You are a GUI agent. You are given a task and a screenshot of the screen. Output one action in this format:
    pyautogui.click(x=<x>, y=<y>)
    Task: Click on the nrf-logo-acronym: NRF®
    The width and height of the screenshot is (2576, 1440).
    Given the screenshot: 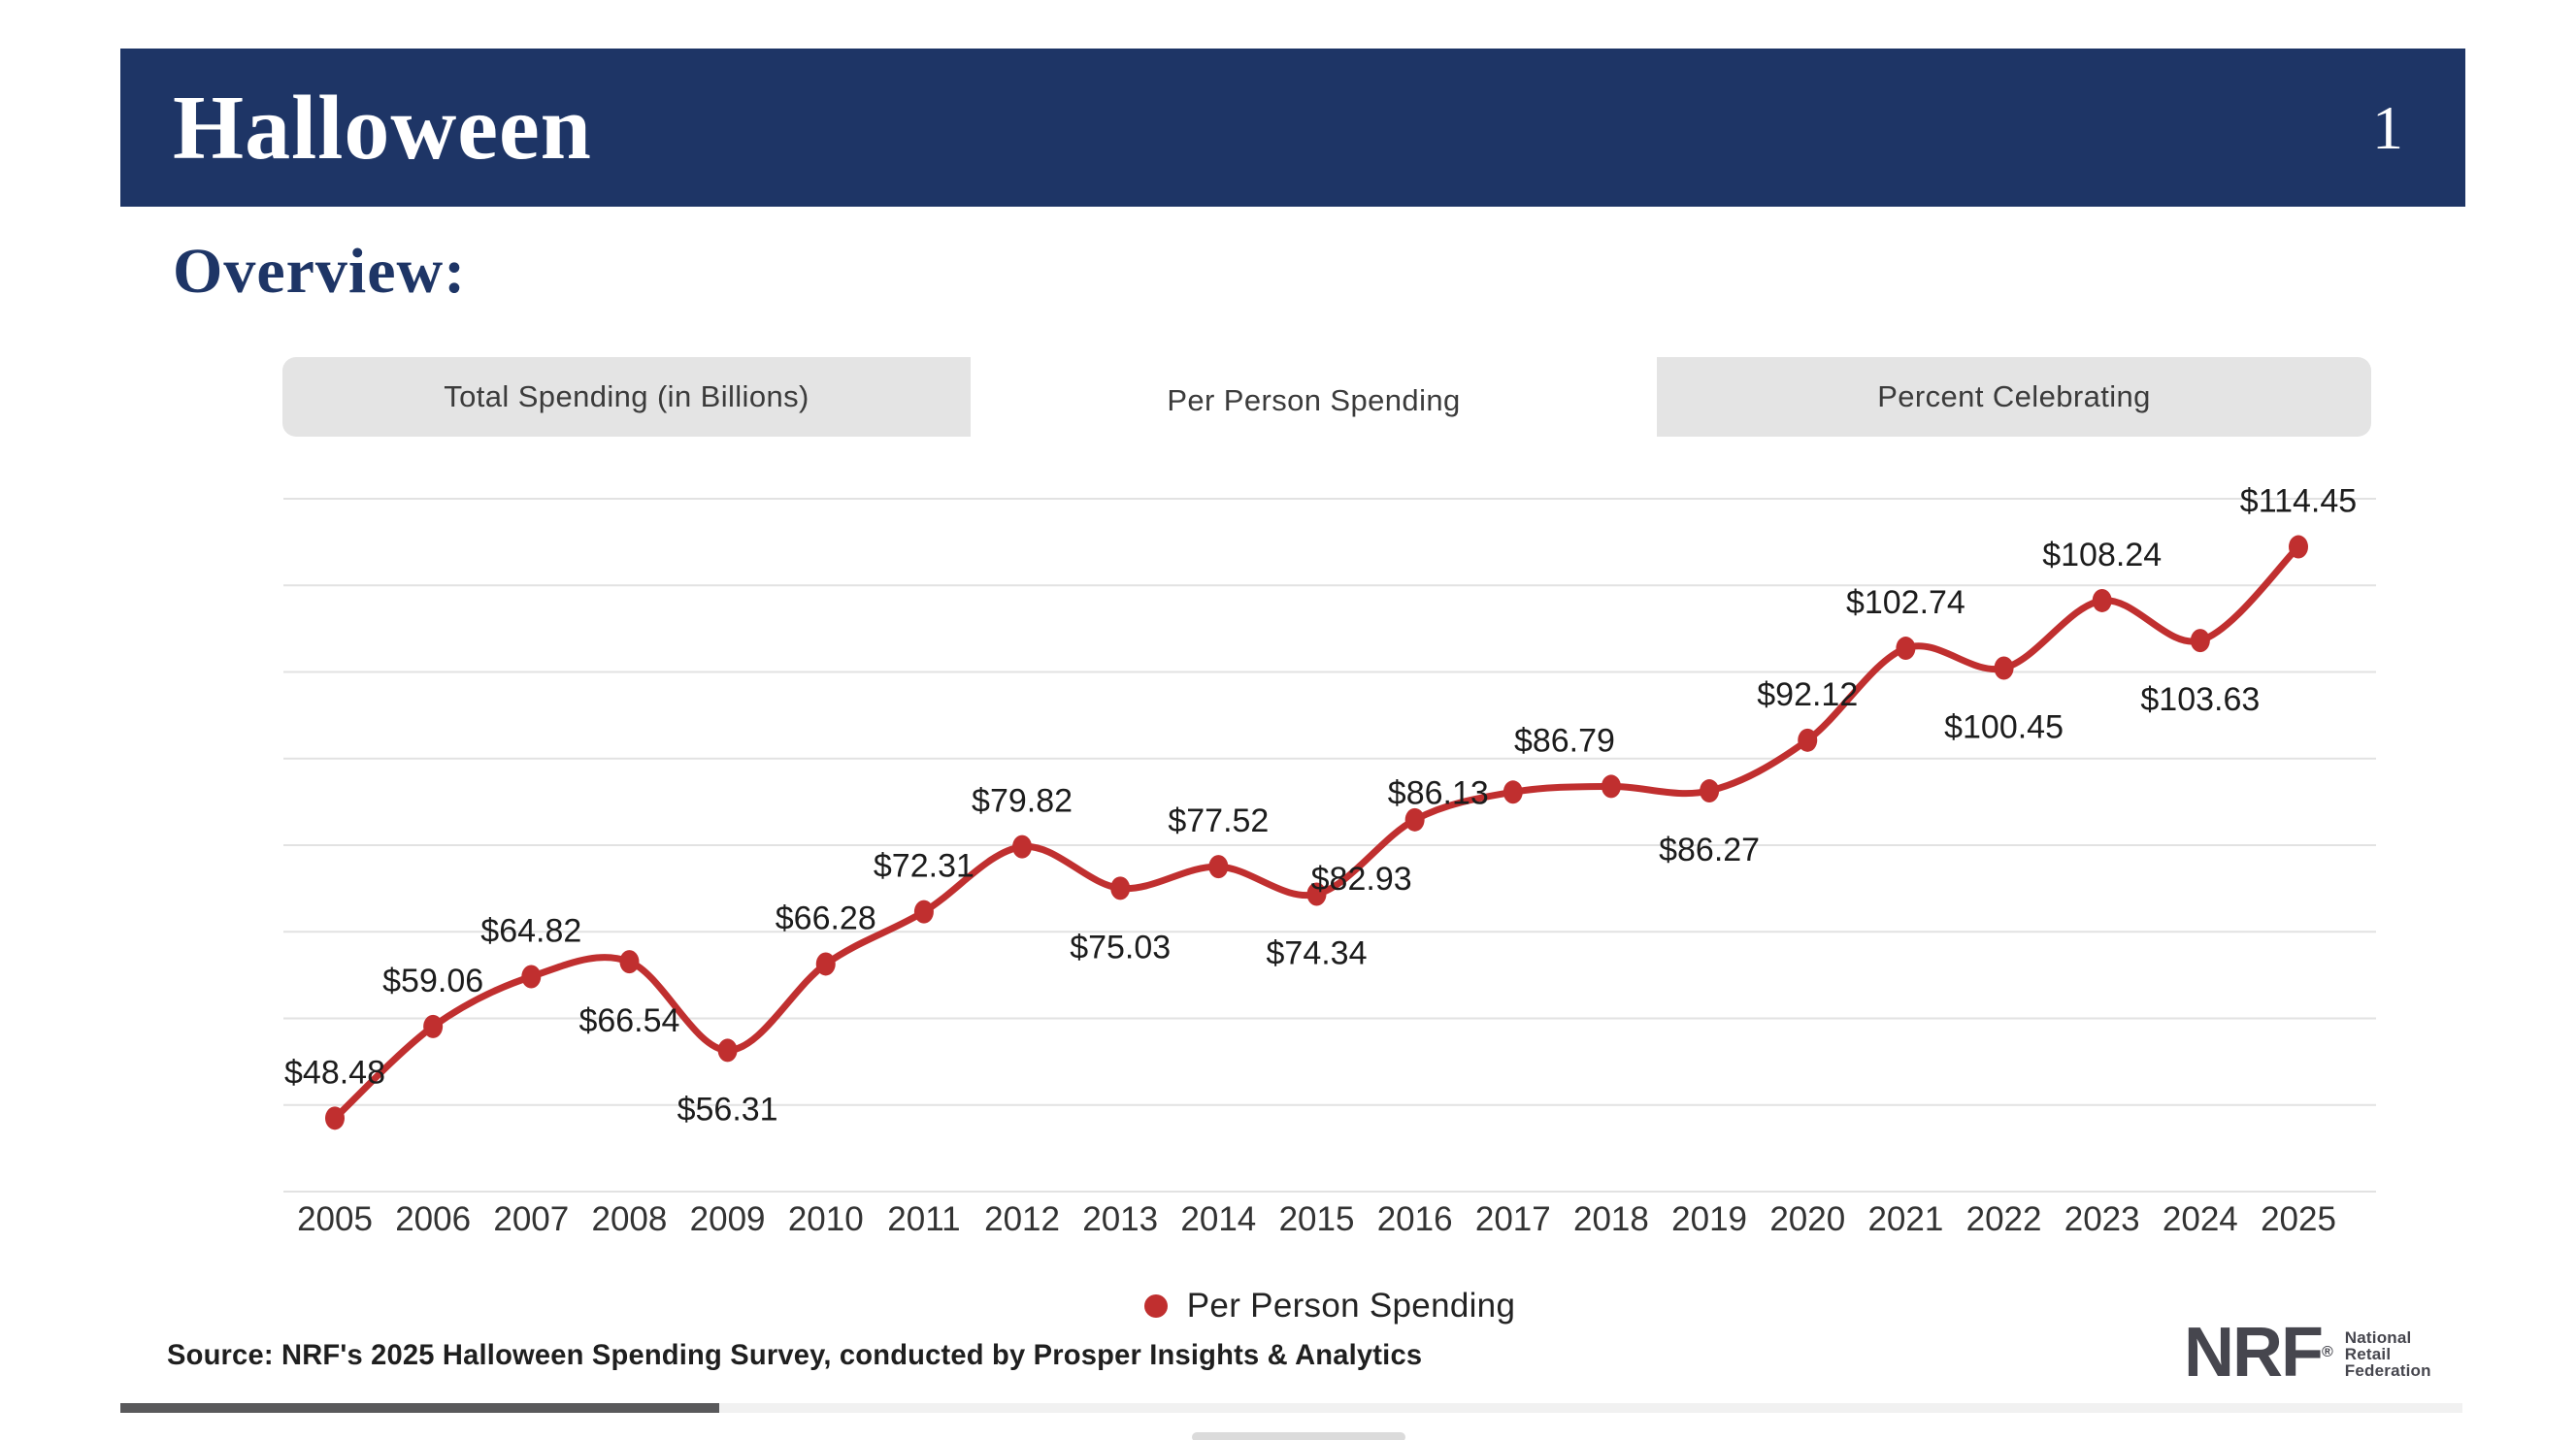 What is the action you would take?
    pyautogui.click(x=2258, y=1352)
    